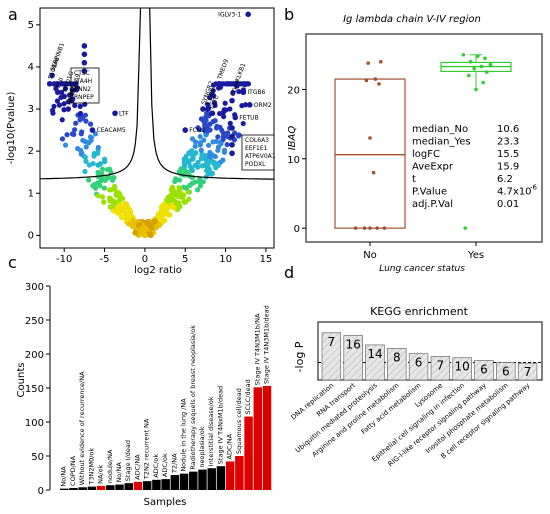 The width and height of the screenshot is (550, 514). Describe the element at coordinates (60, 83) in the screenshot. I see `volcano-gene-label: FLII` at that location.